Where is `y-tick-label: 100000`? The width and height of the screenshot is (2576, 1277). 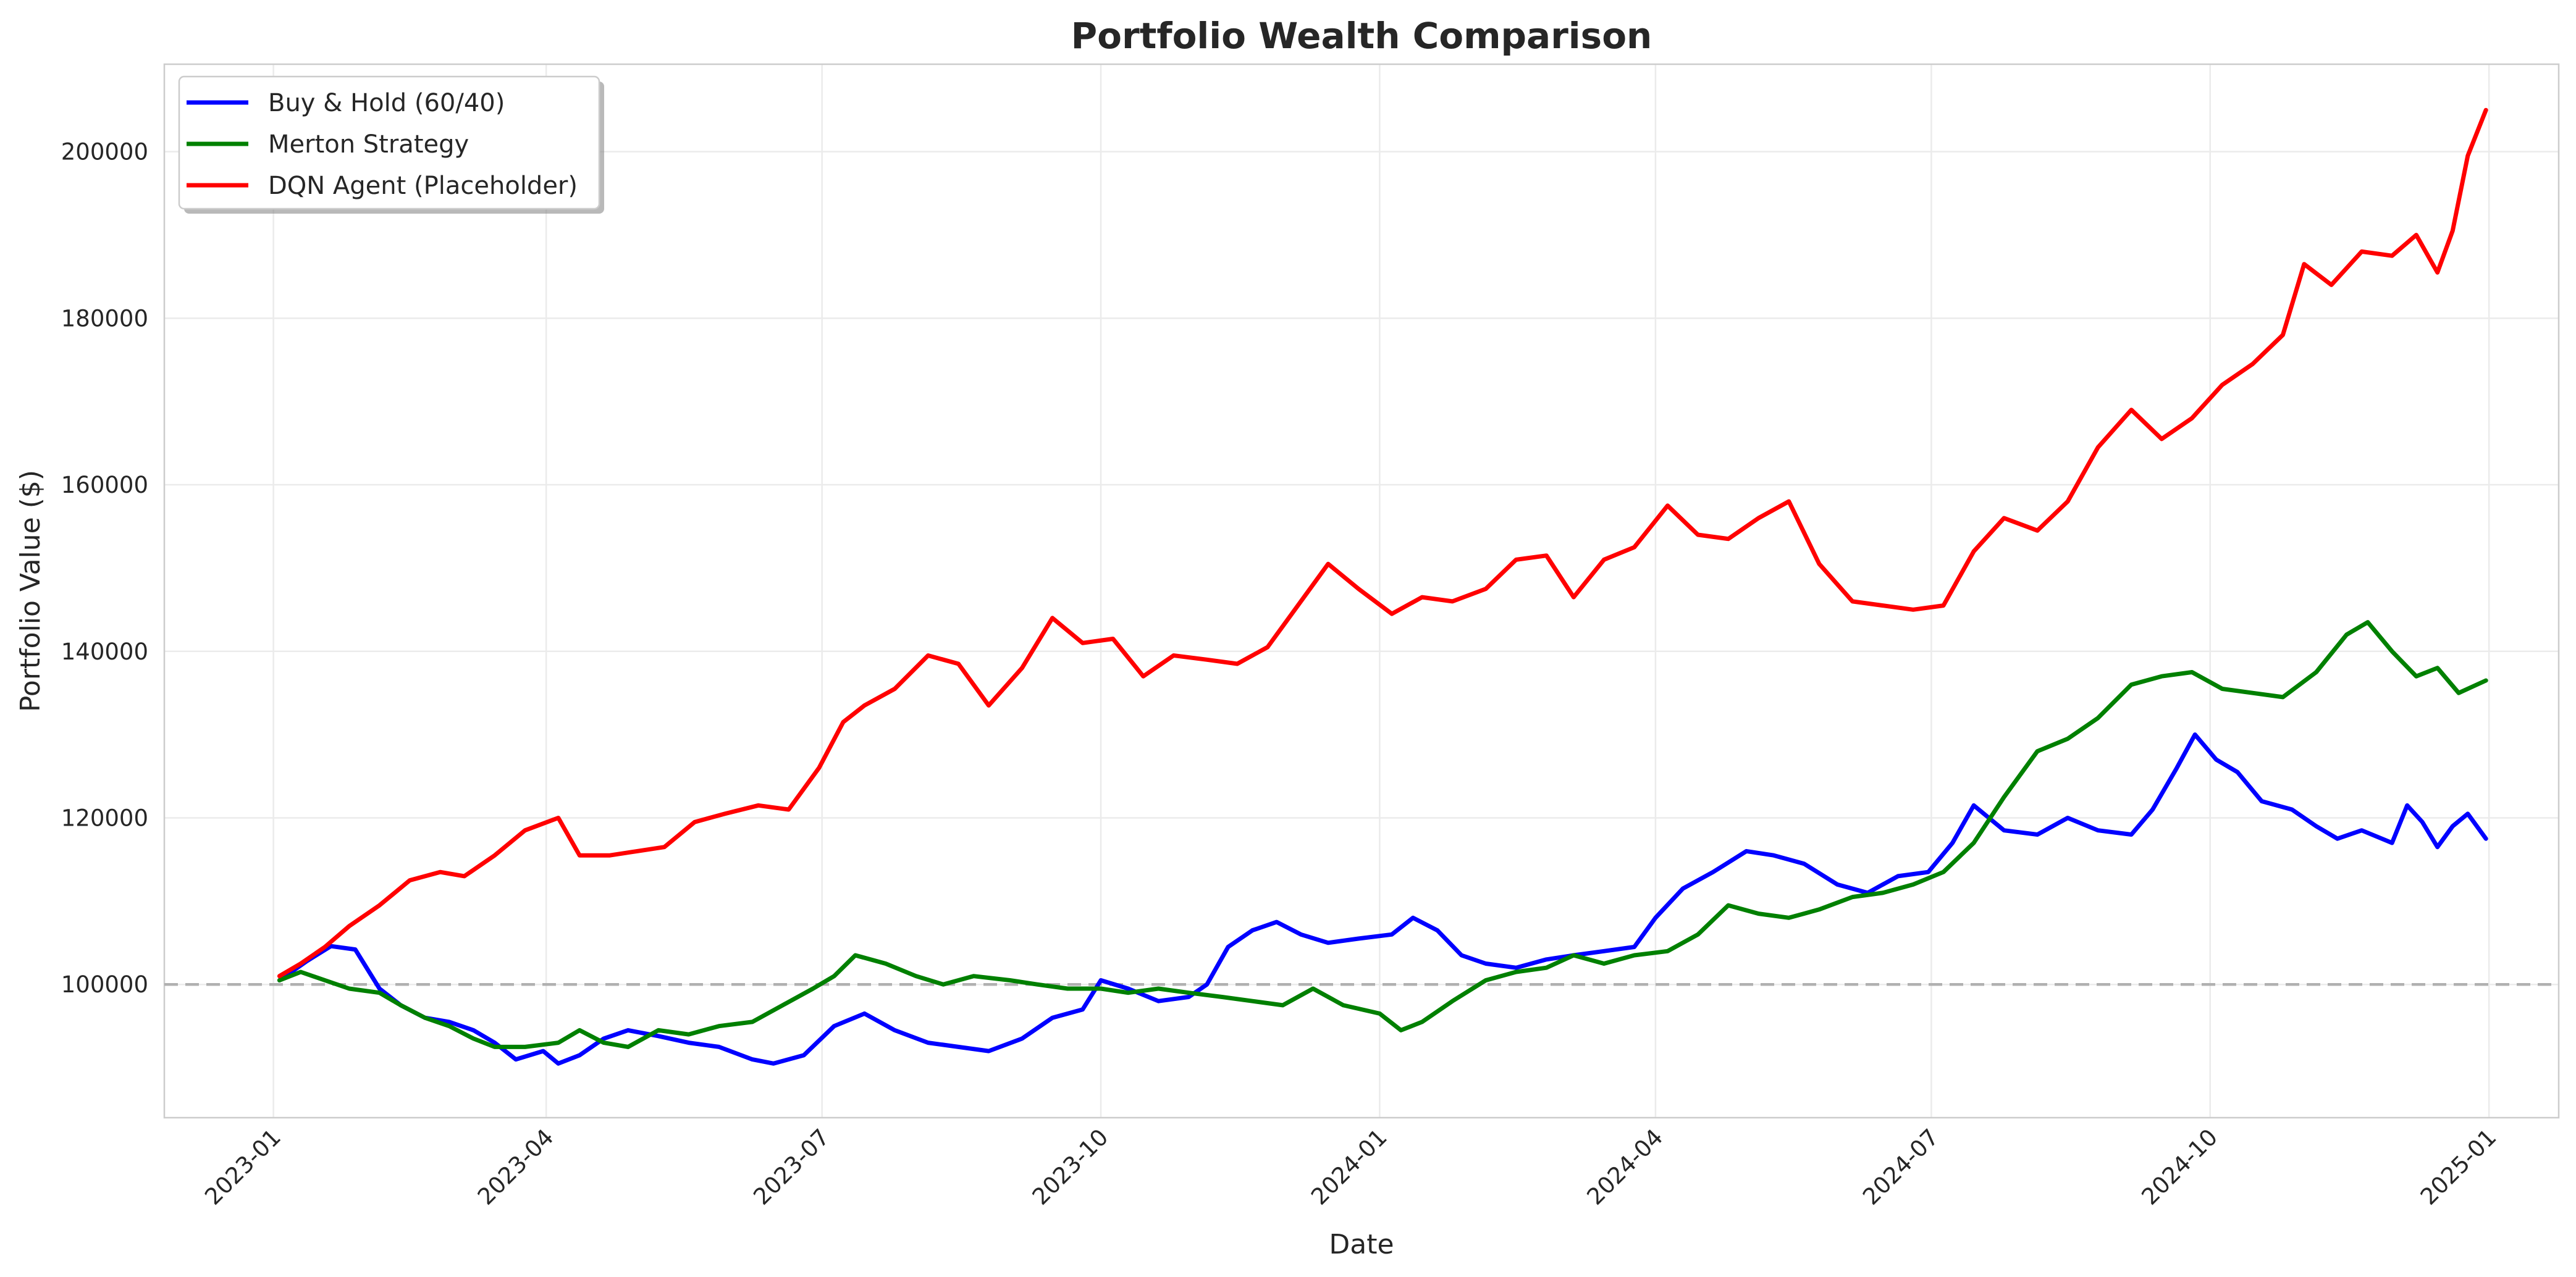
y-tick-label: 100000 is located at coordinates (104, 984).